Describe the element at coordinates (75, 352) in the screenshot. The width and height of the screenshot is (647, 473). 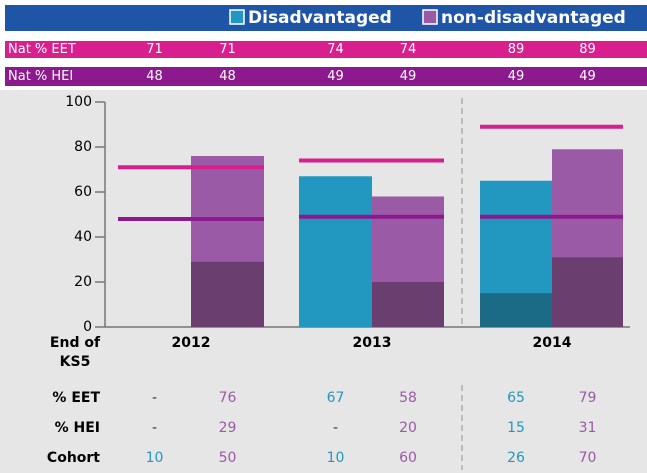
I see `x-axis-label: End of KS5` at that location.